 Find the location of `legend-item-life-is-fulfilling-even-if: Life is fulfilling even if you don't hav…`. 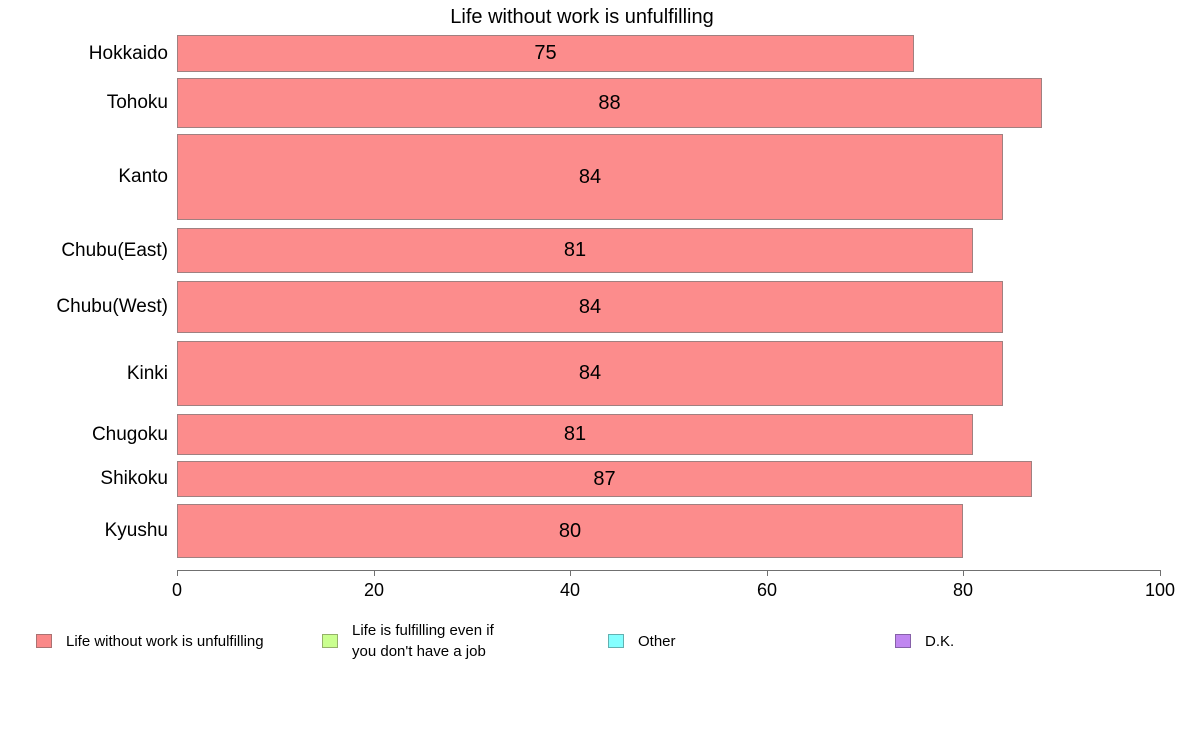

legend-item-life-is-fulfilling-even-if: Life is fulfilling even if you don't hav… is located at coordinates (408, 641).